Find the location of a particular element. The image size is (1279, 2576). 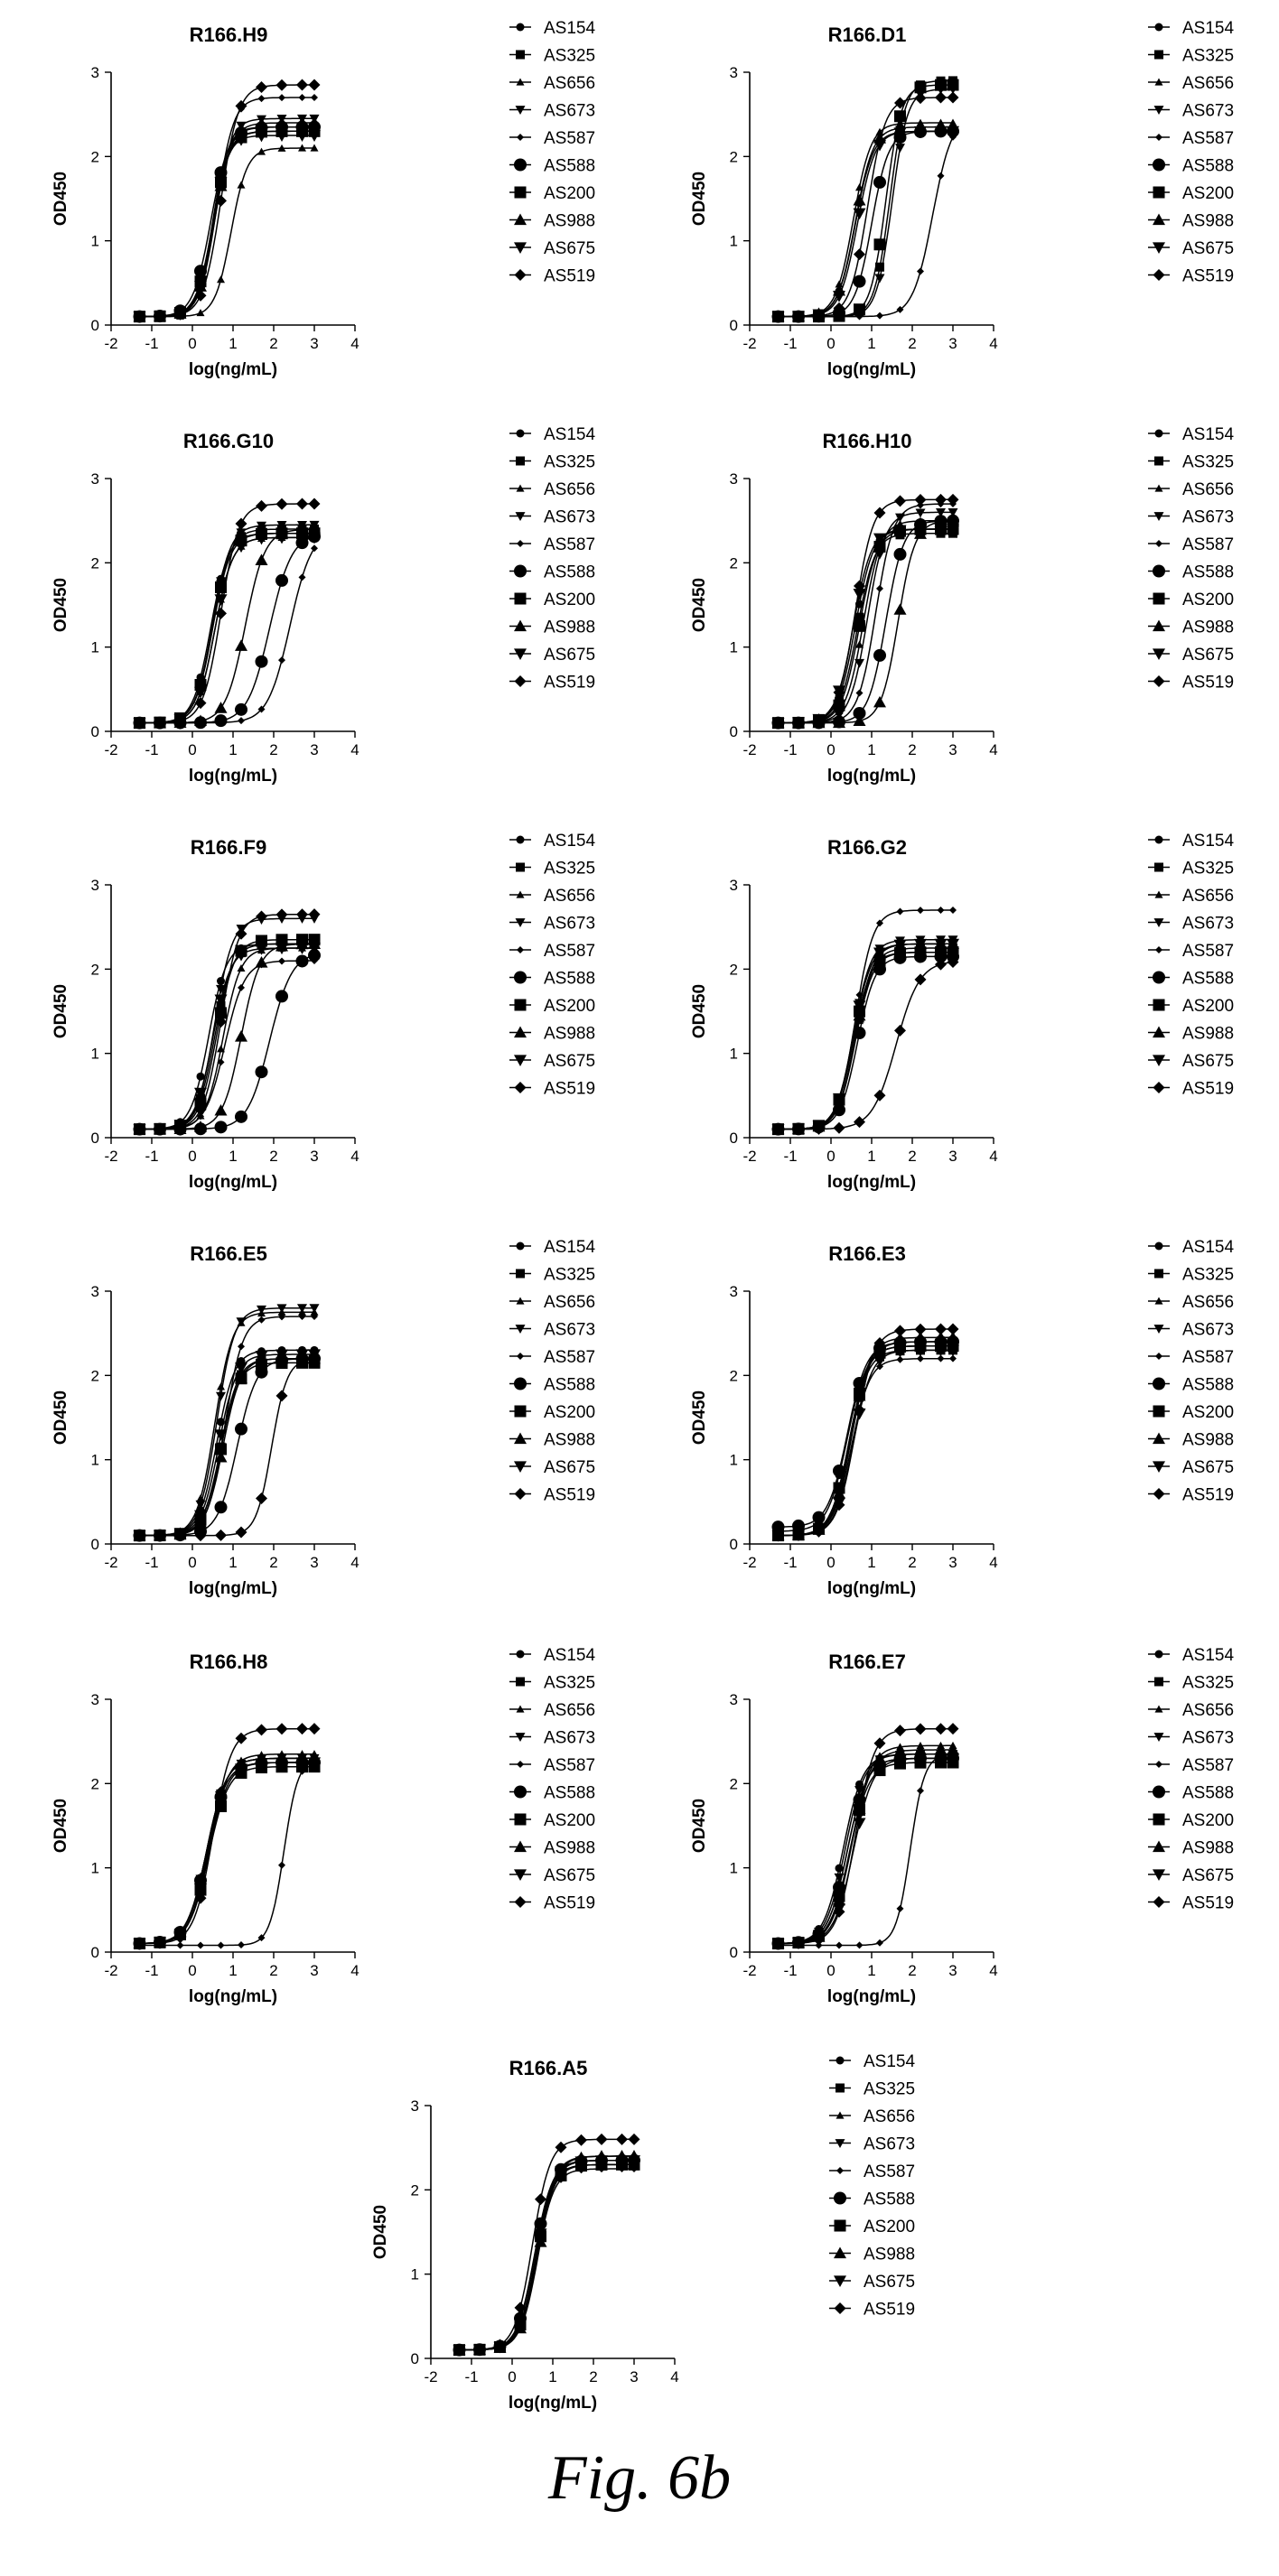

x-tick-label: 0 is located at coordinates (192, 749).